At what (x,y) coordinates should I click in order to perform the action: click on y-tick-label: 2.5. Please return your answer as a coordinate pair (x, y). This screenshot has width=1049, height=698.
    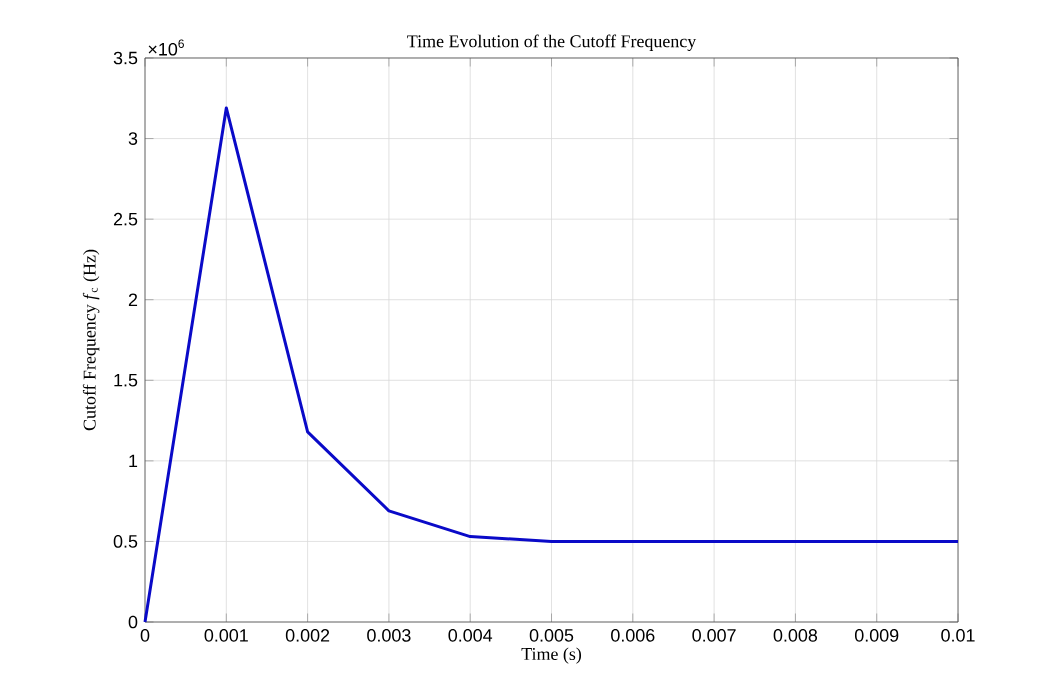
    Looking at the image, I should click on (125, 219).